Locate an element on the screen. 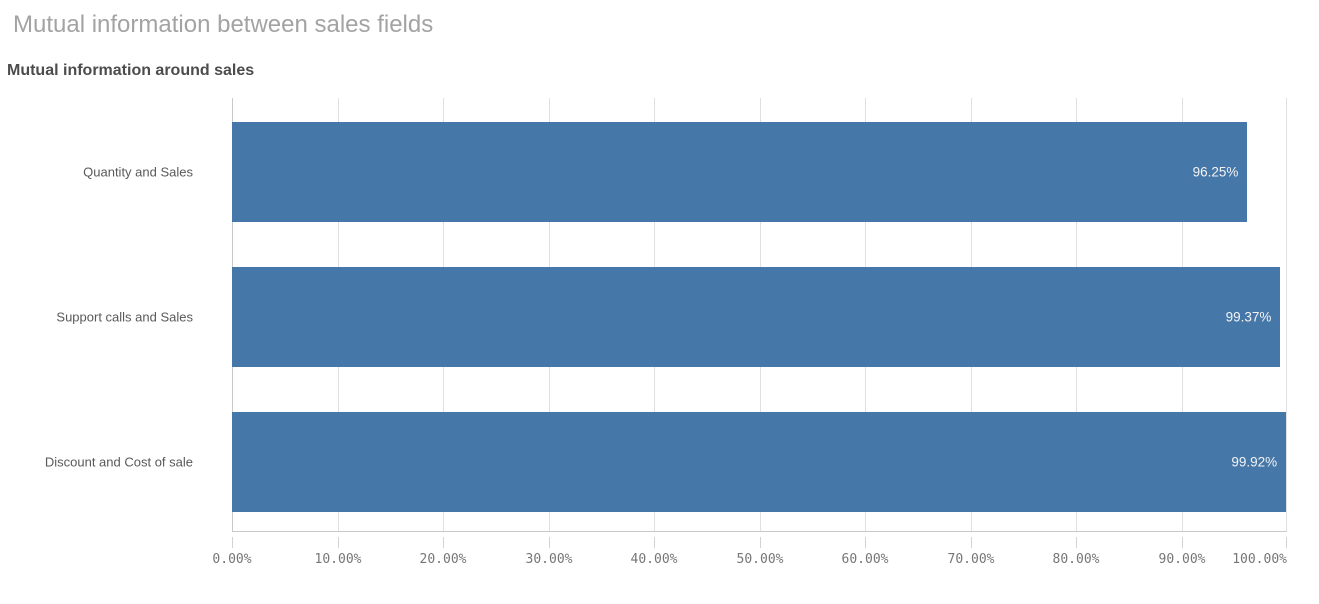 This screenshot has height=604, width=1319. bar: 99.37% is located at coordinates (756, 317).